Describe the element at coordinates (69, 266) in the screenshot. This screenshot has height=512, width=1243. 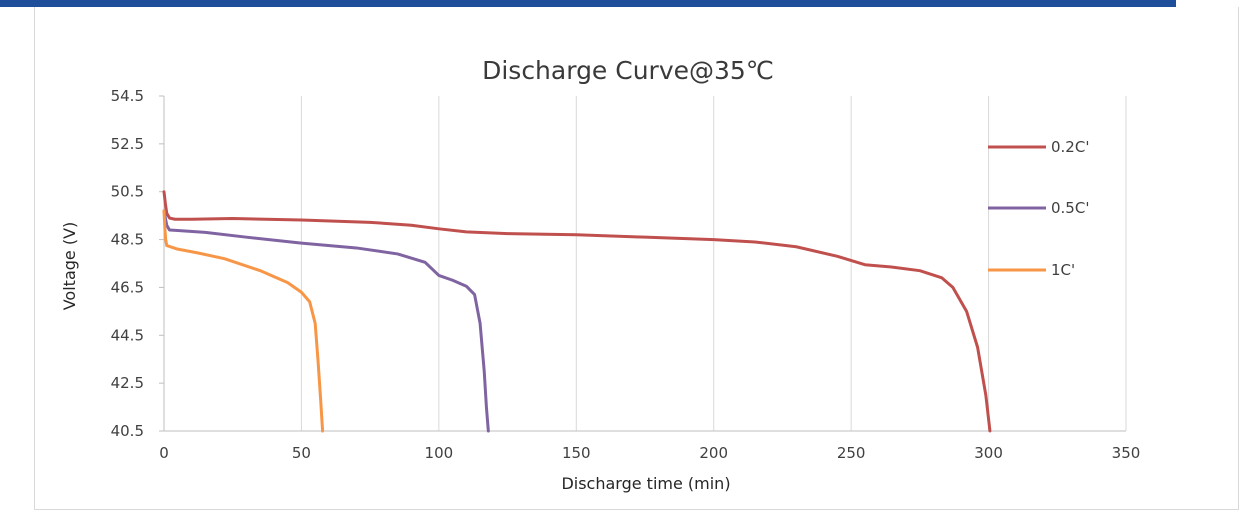
I see `y-axis-label: Voltage (V)` at that location.